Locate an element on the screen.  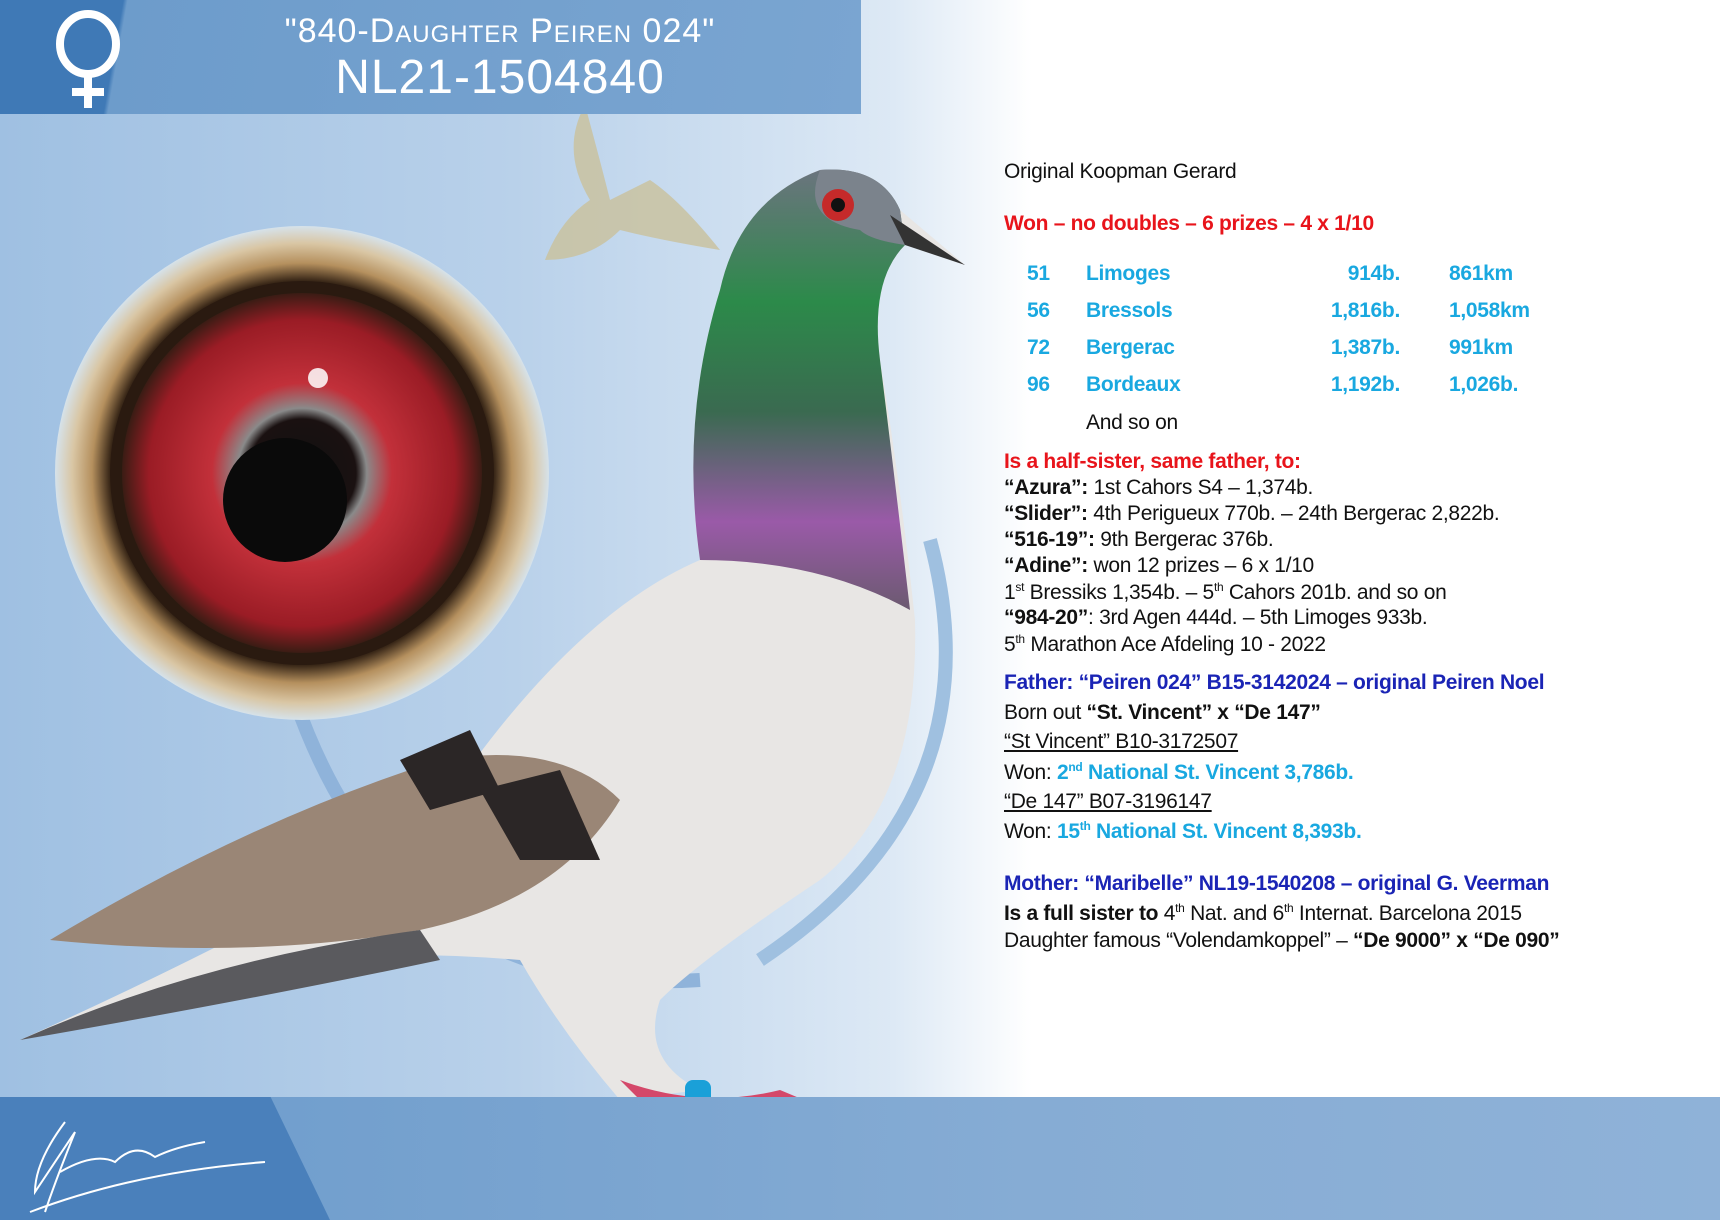
result-birds: 1,387b. is located at coordinates (1365, 347).